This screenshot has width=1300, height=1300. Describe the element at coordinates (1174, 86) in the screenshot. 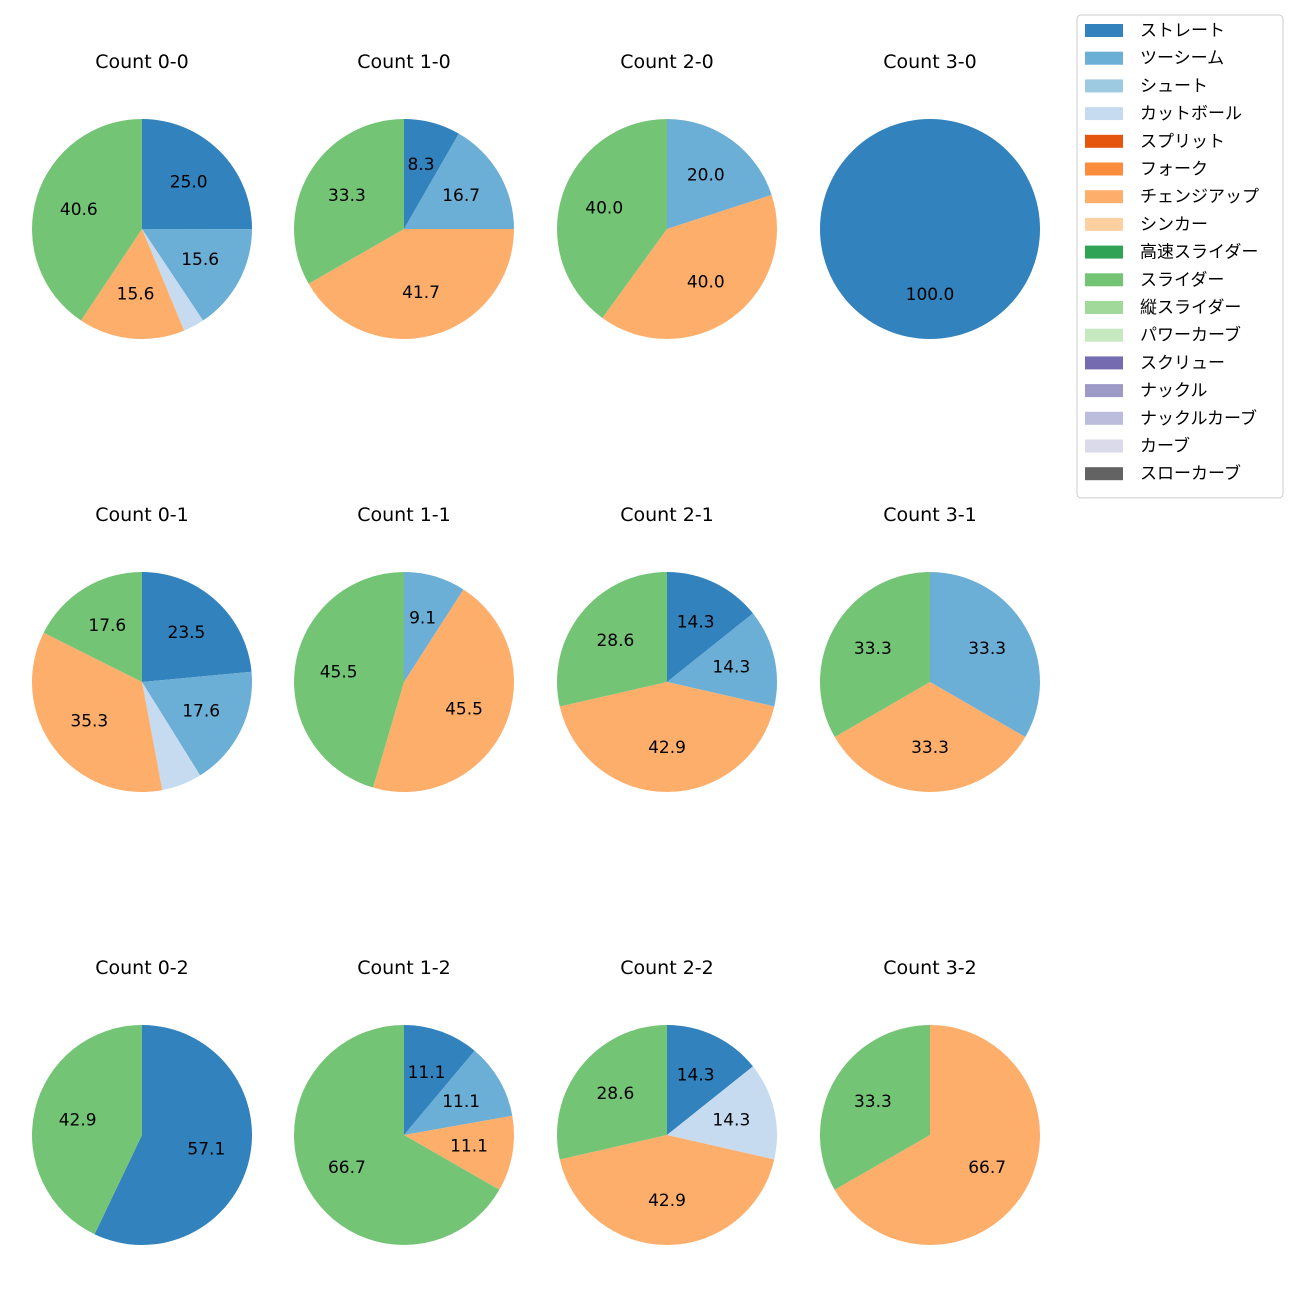

I see `legend-label: シュート` at that location.